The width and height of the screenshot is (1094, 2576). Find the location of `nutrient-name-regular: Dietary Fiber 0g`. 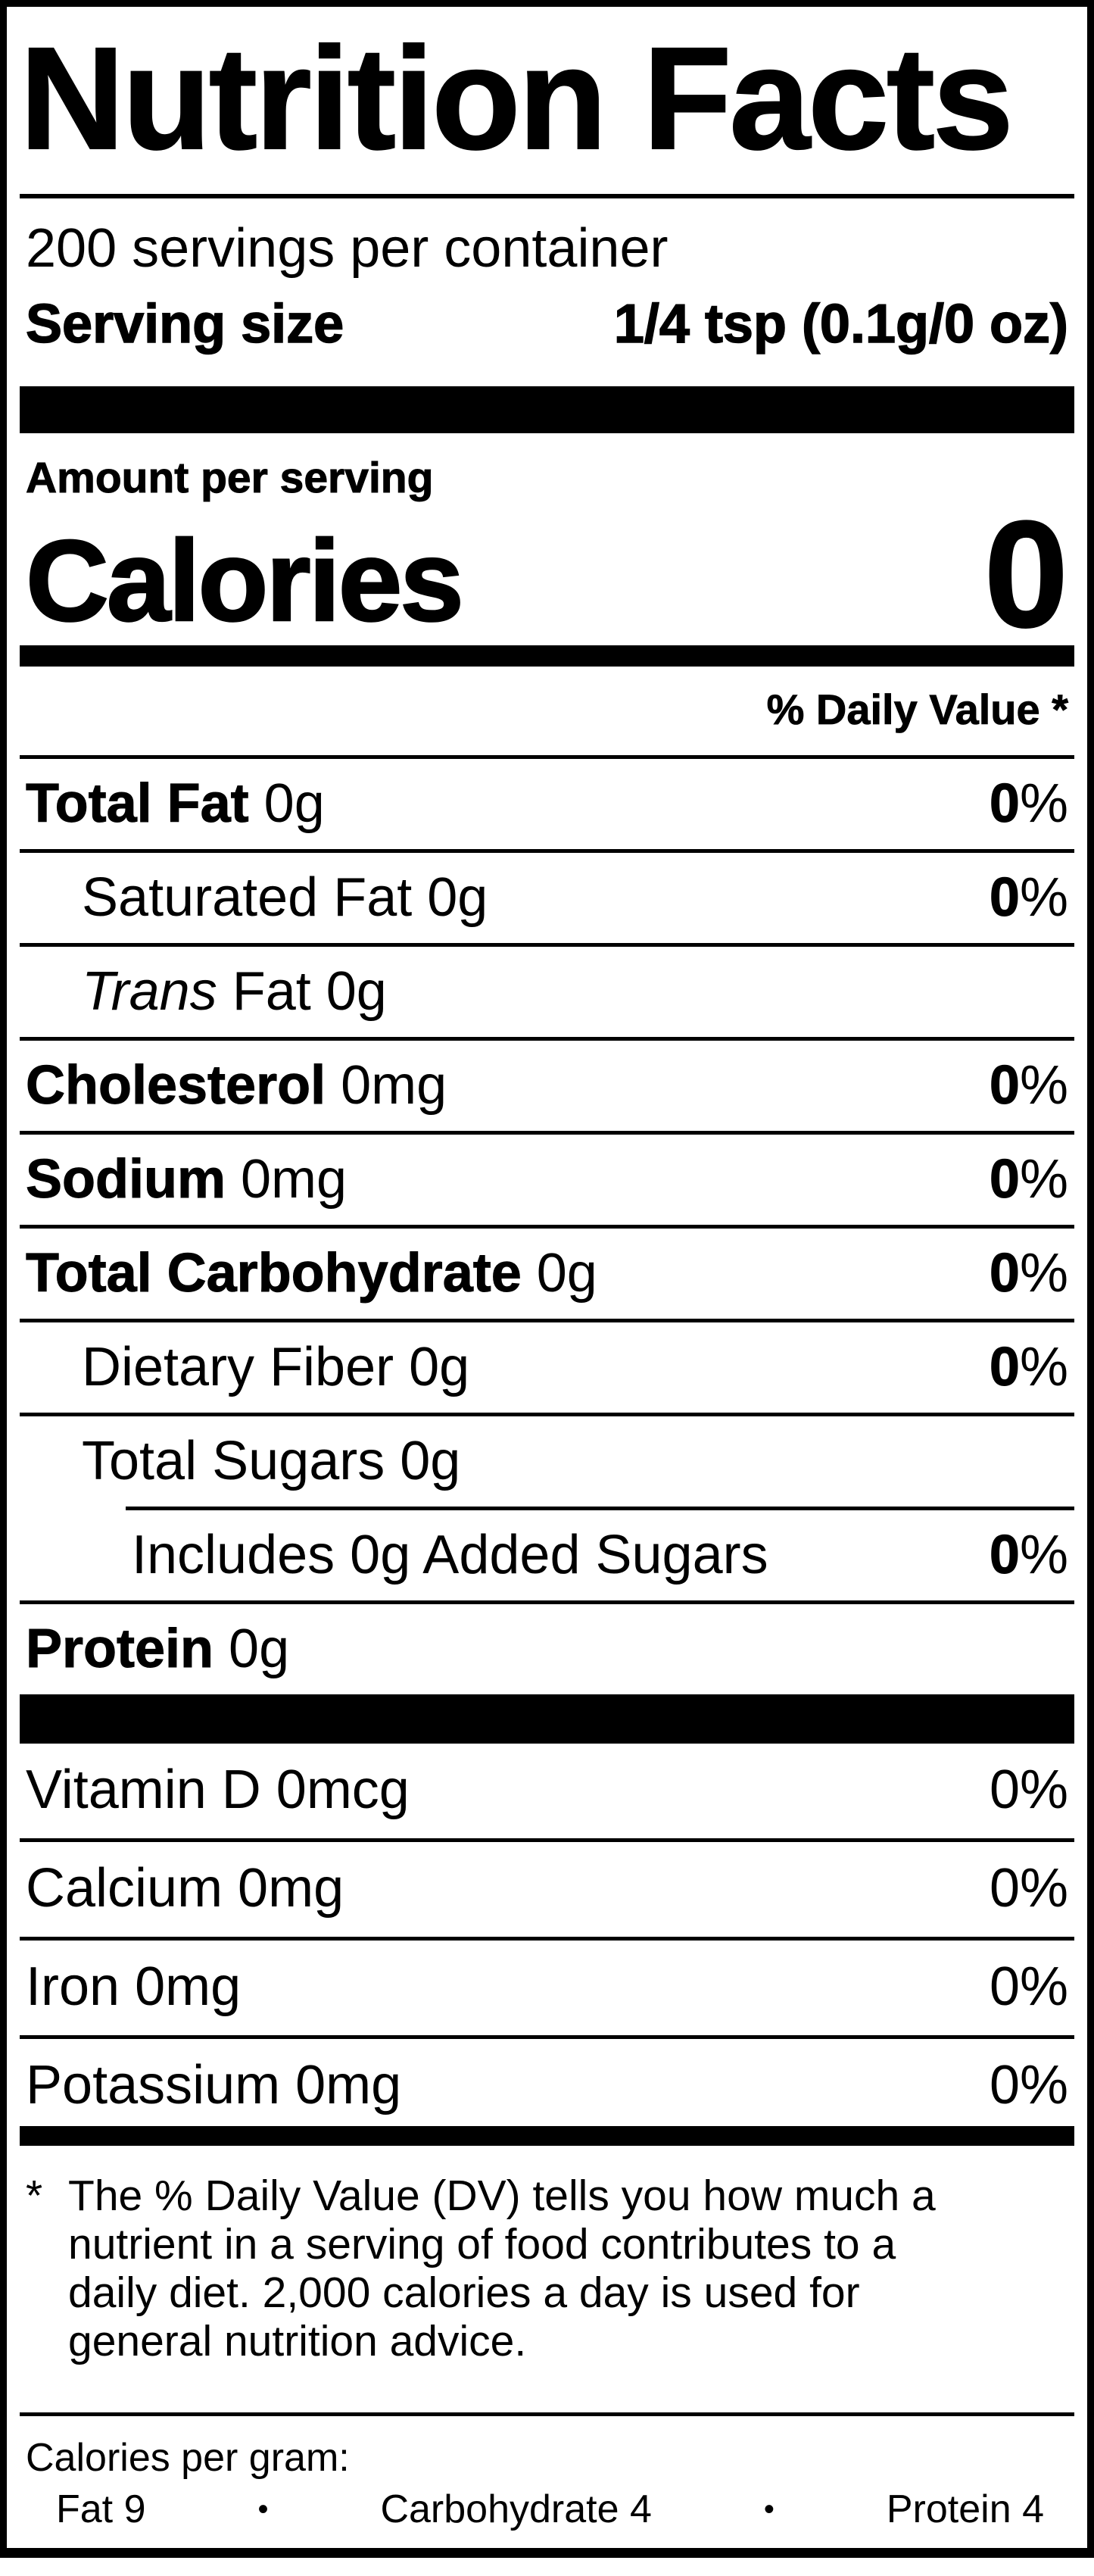

nutrient-name-regular: Dietary Fiber 0g is located at coordinates (276, 1367).